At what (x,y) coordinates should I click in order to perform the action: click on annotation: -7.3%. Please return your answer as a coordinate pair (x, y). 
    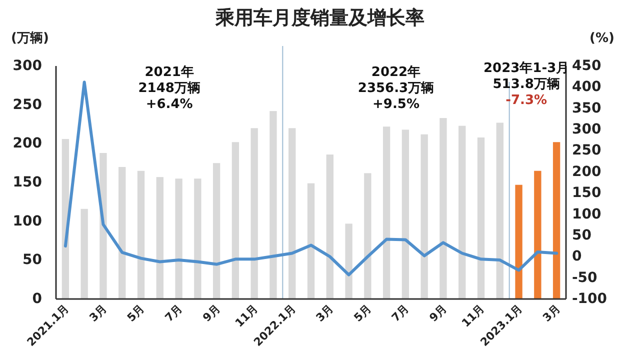
    Looking at the image, I should click on (527, 100).